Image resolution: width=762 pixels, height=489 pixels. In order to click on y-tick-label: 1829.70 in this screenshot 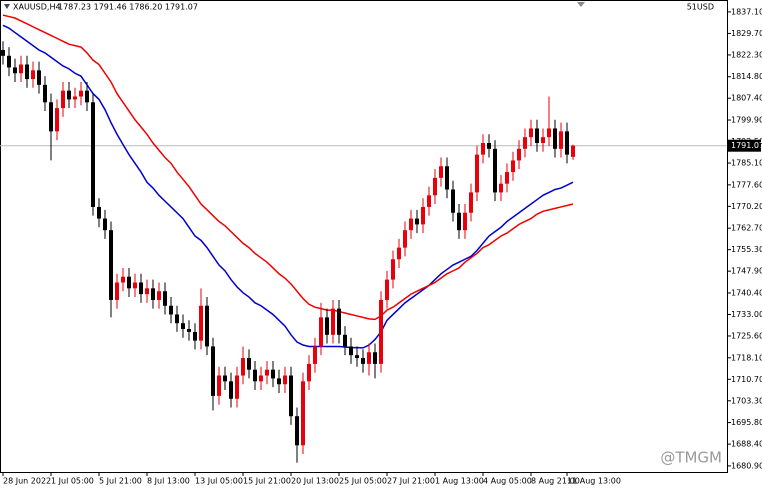, I will do `click(746, 33)`.